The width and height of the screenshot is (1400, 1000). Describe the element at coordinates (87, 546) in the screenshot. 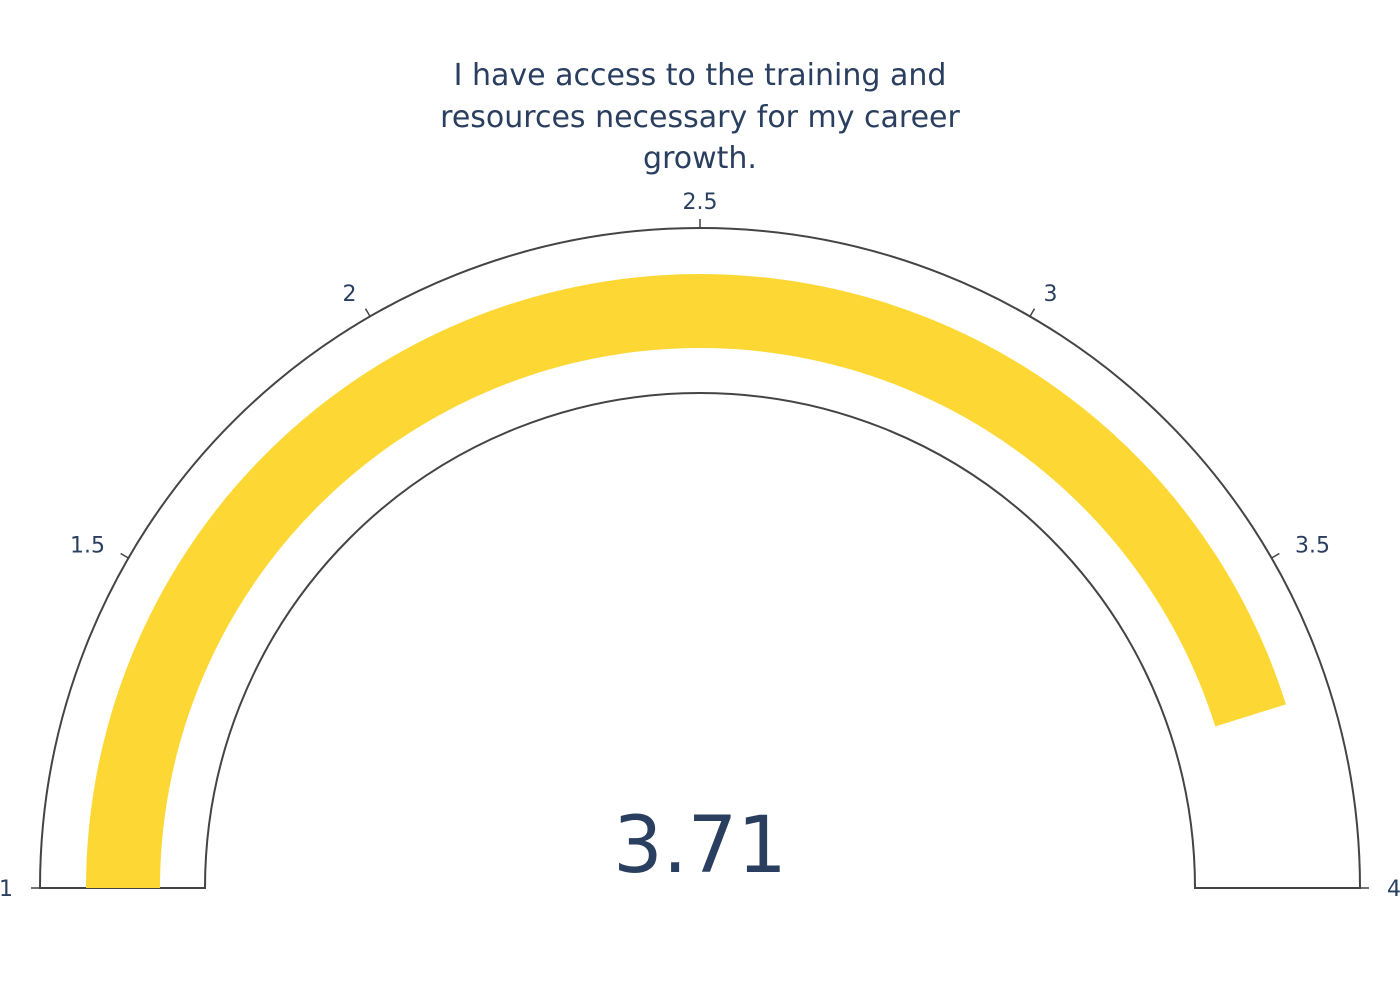

I see `gauge-tick-label: 1.5` at that location.